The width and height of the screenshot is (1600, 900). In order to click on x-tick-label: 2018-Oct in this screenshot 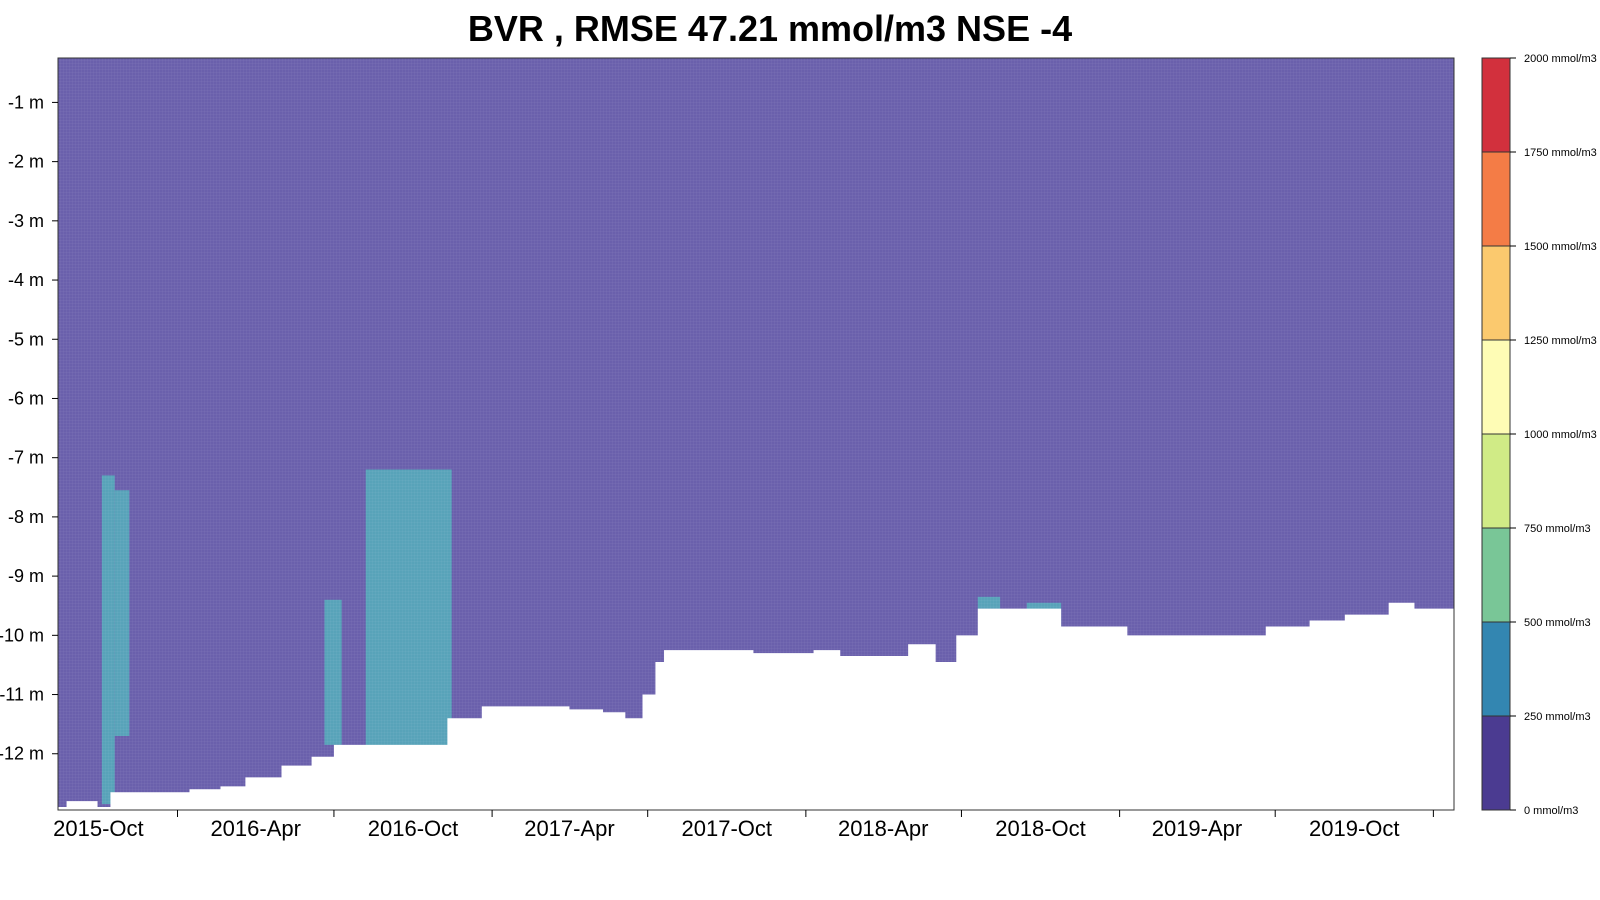, I will do `click(1040, 828)`.